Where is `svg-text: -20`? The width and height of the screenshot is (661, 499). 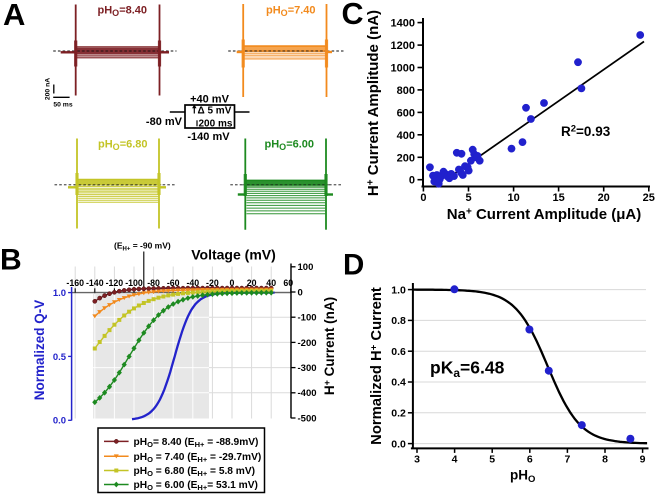
svg-text: -20 is located at coordinates (212, 283).